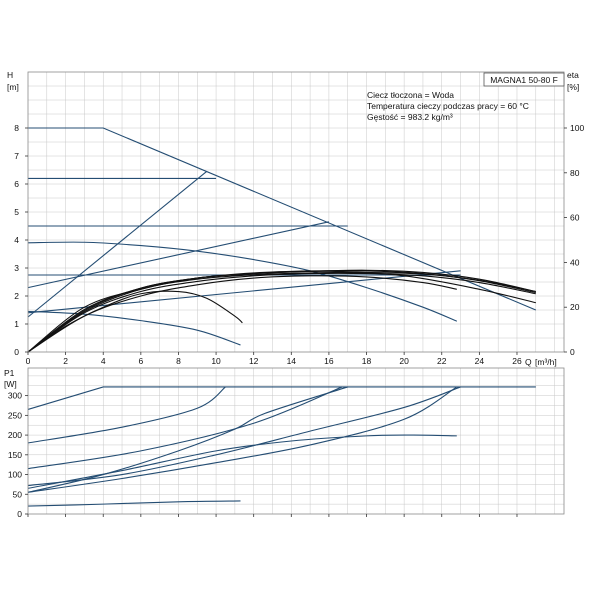  I want to click on y-tick-label: 0, so click(16, 352).